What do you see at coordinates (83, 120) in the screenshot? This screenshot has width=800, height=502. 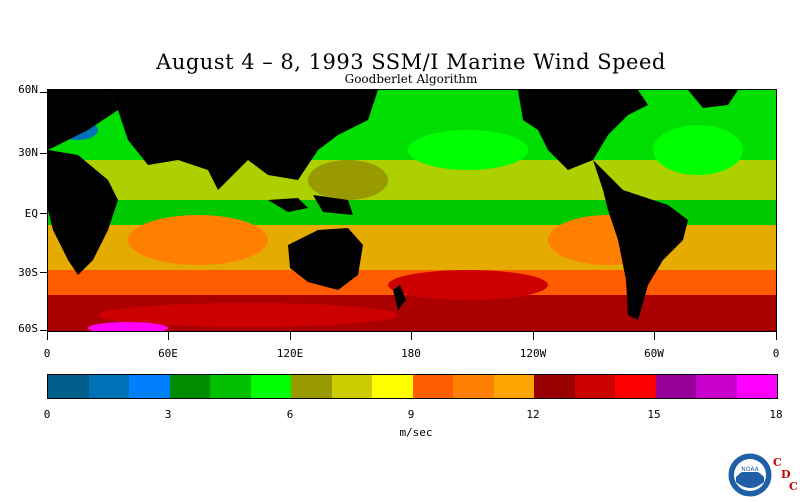 I see `land-europe` at bounding box center [83, 120].